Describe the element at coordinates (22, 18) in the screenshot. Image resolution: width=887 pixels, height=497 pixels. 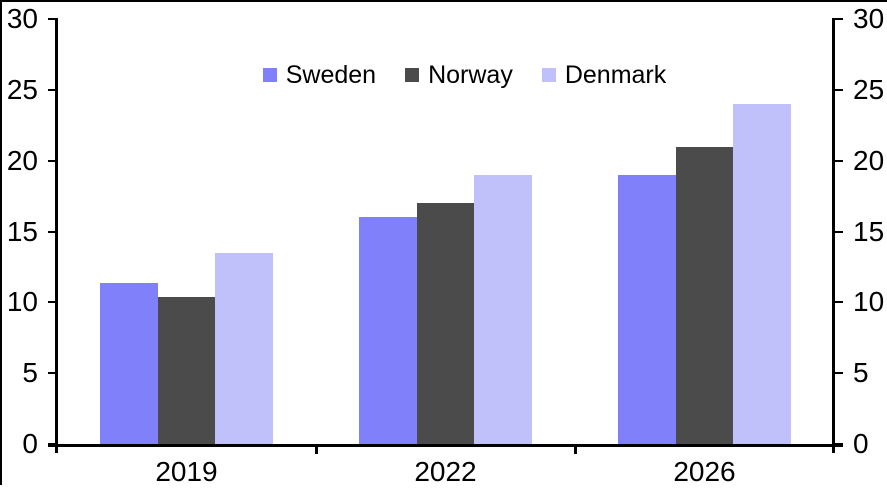
I see `y-axis-label-left-30: 30` at that location.